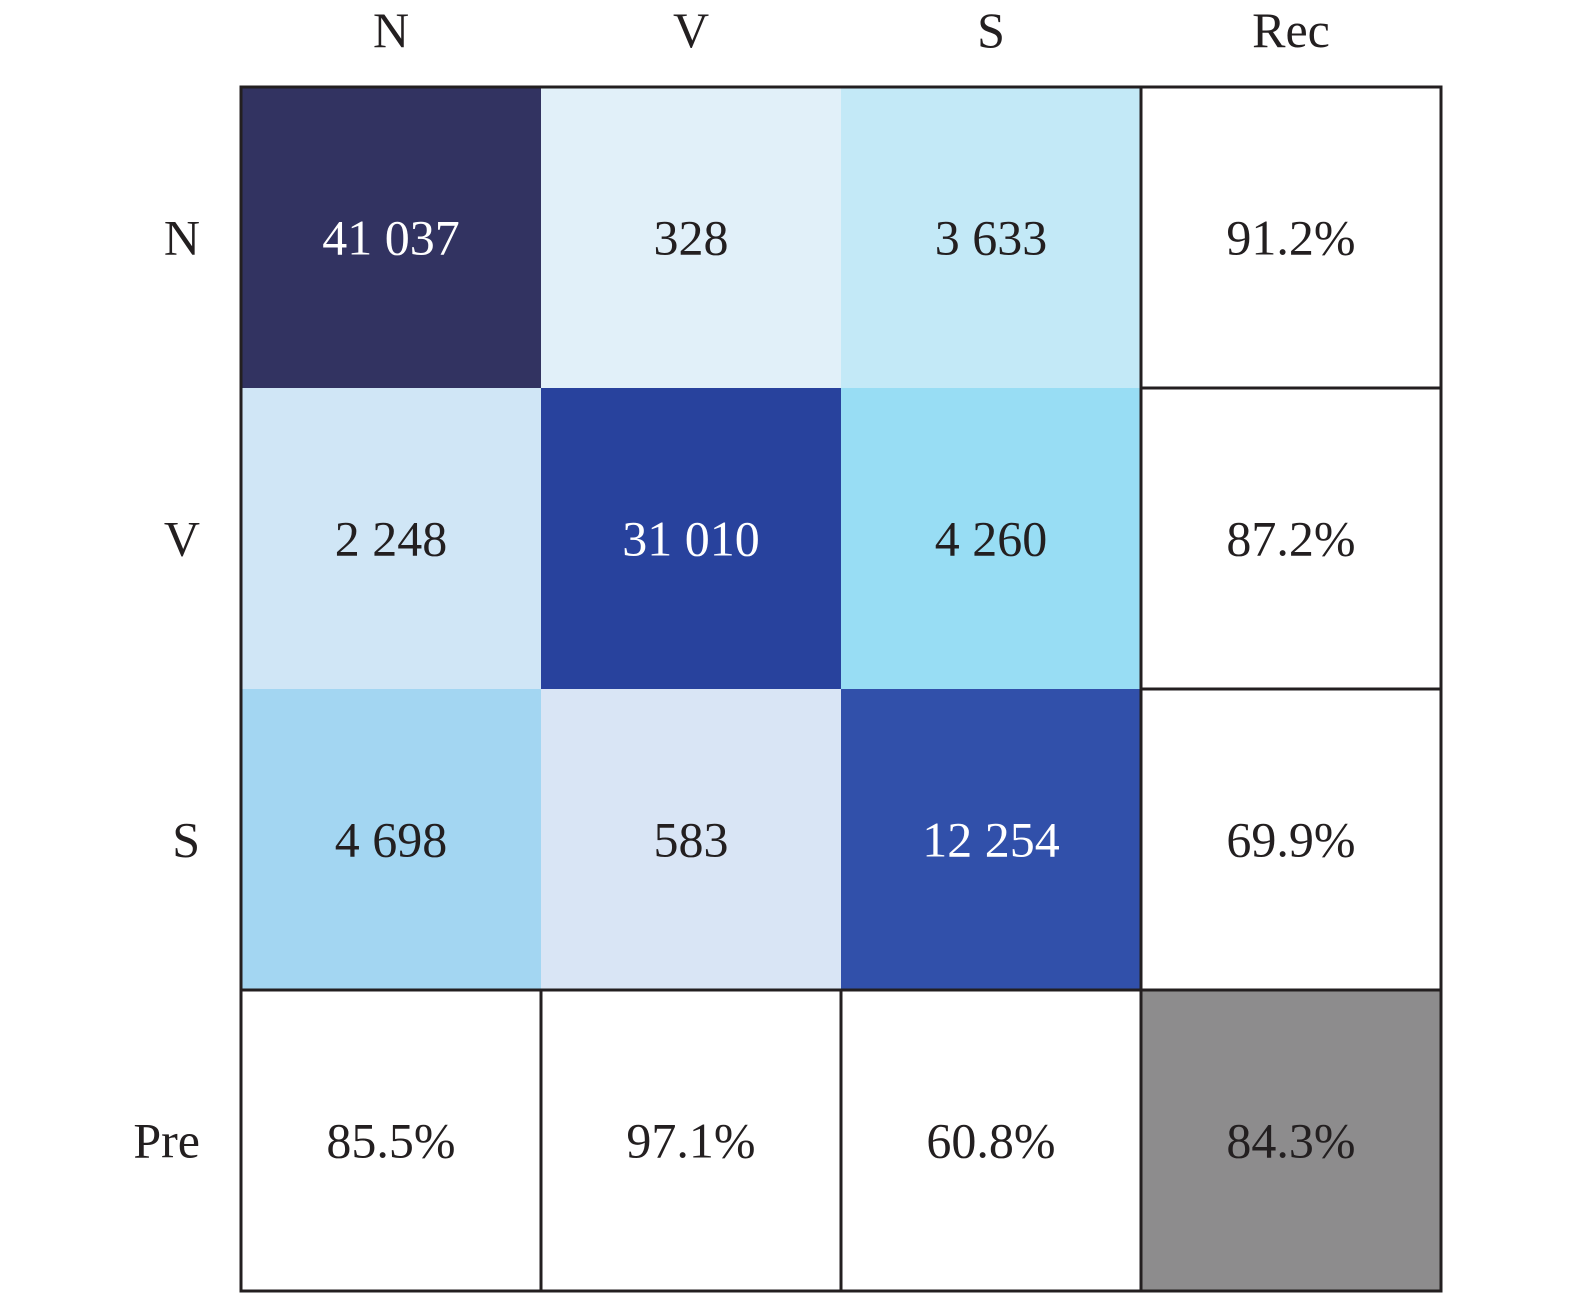 This screenshot has width=1575, height=1299. I want to click on precision-cell-n, so click(391, 1140).